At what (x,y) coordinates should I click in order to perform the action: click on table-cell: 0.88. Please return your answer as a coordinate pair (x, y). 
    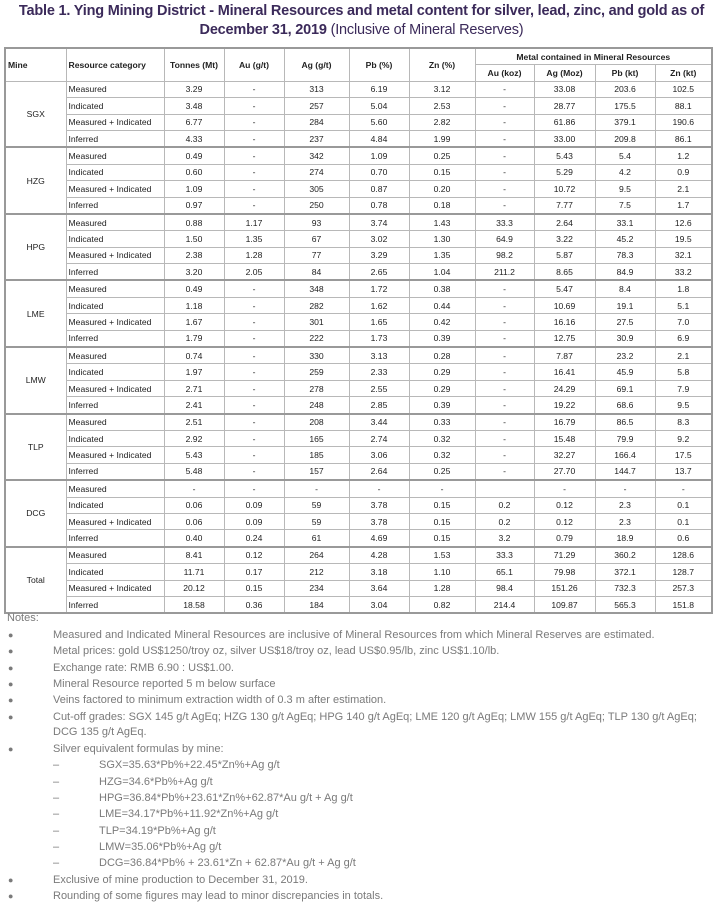
    Looking at the image, I should click on (194, 222).